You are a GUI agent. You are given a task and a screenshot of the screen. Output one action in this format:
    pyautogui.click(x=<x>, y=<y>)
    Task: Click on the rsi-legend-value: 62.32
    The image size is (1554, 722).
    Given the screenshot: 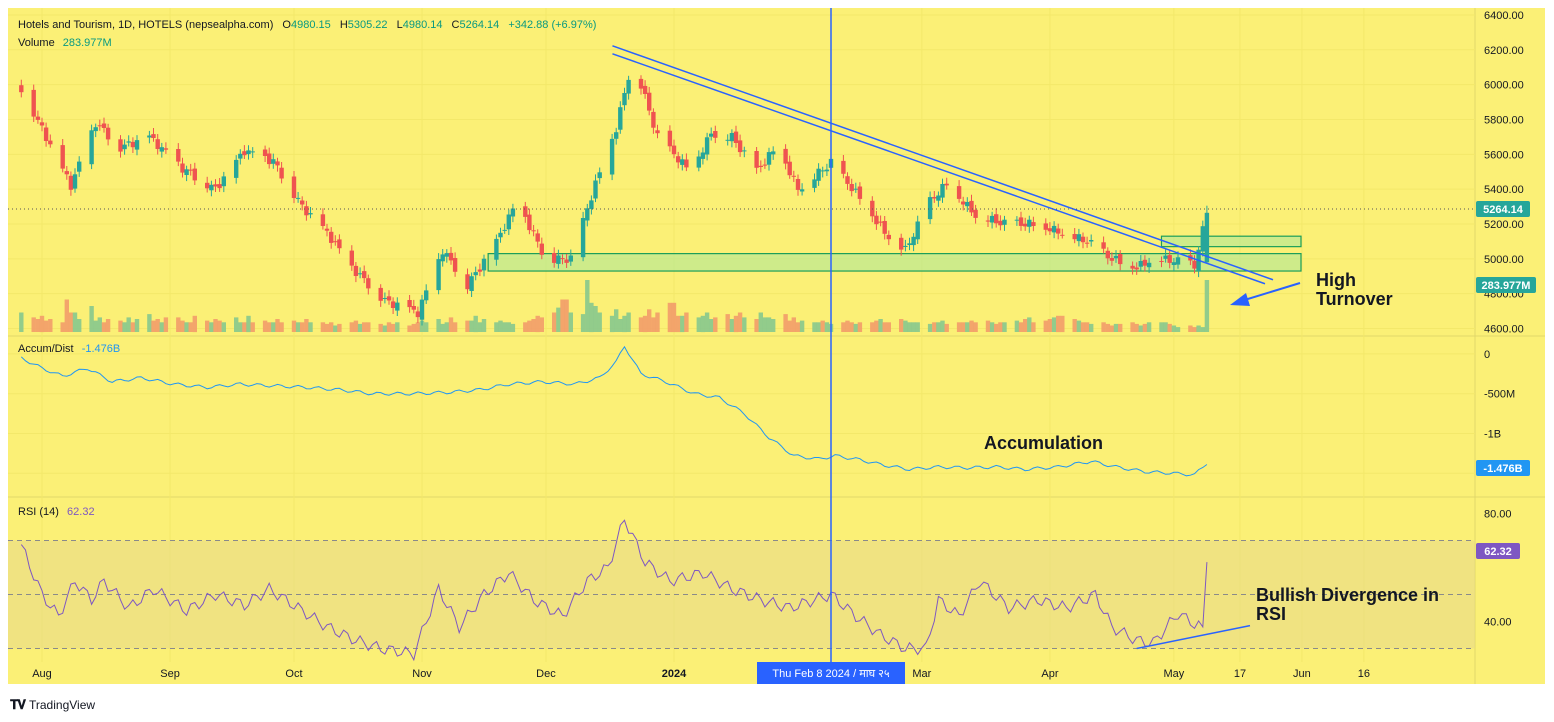 What is the action you would take?
    pyautogui.click(x=81, y=512)
    